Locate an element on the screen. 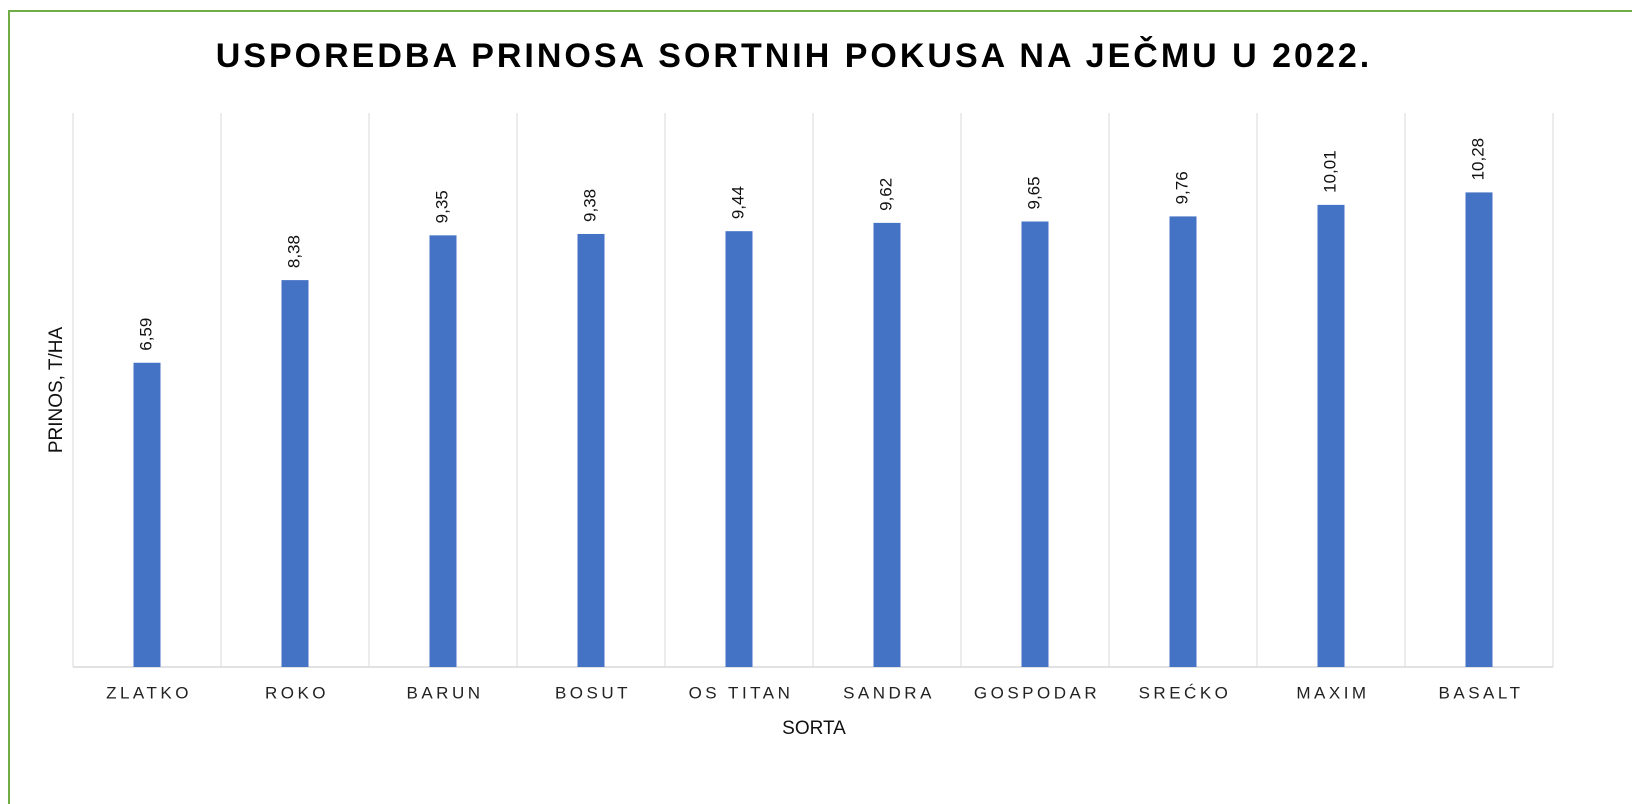 The image size is (1632, 804). data-label: 9,35 is located at coordinates (441, 206).